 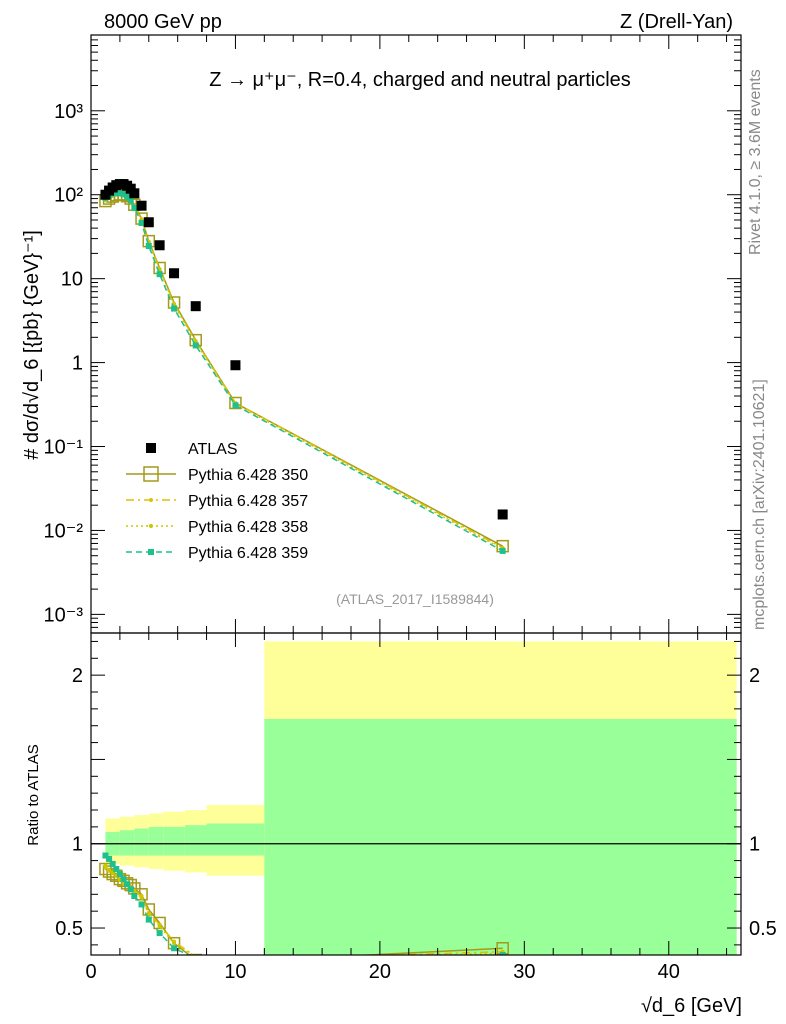 What do you see at coordinates (163, 22) in the screenshot?
I see `header-left: 8000 GeV pp` at bounding box center [163, 22].